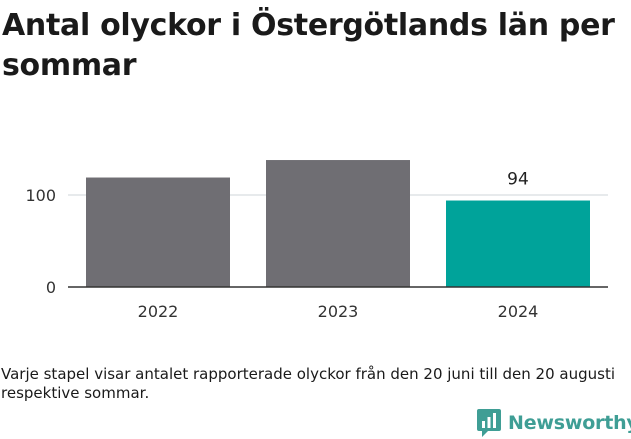 This screenshot has width=631, height=439. I want to click on x-tick-label: 2023, so click(338, 311).